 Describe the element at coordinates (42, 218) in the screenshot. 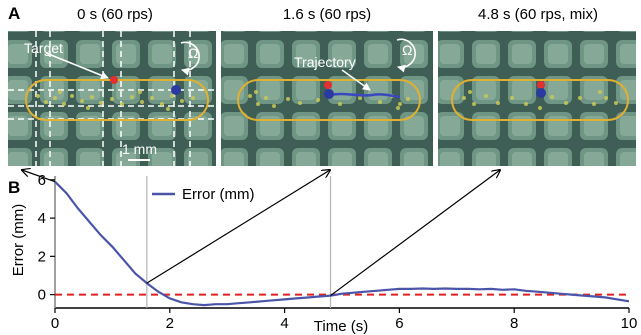

I see `y-tick-label: 4` at that location.